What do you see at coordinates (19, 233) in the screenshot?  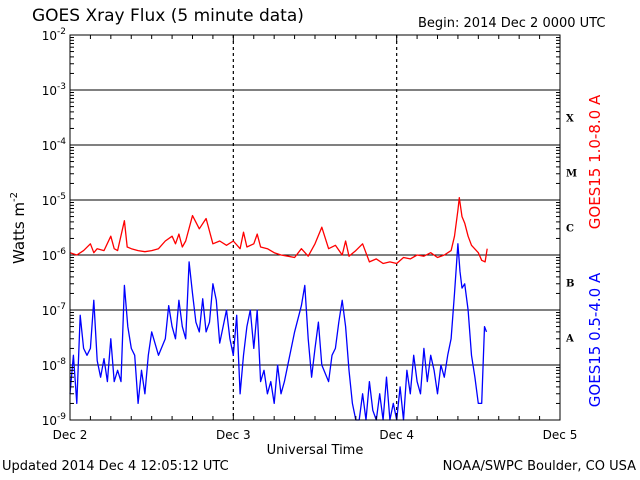 I see `y-axis-label-text: Watts m` at bounding box center [19, 233].